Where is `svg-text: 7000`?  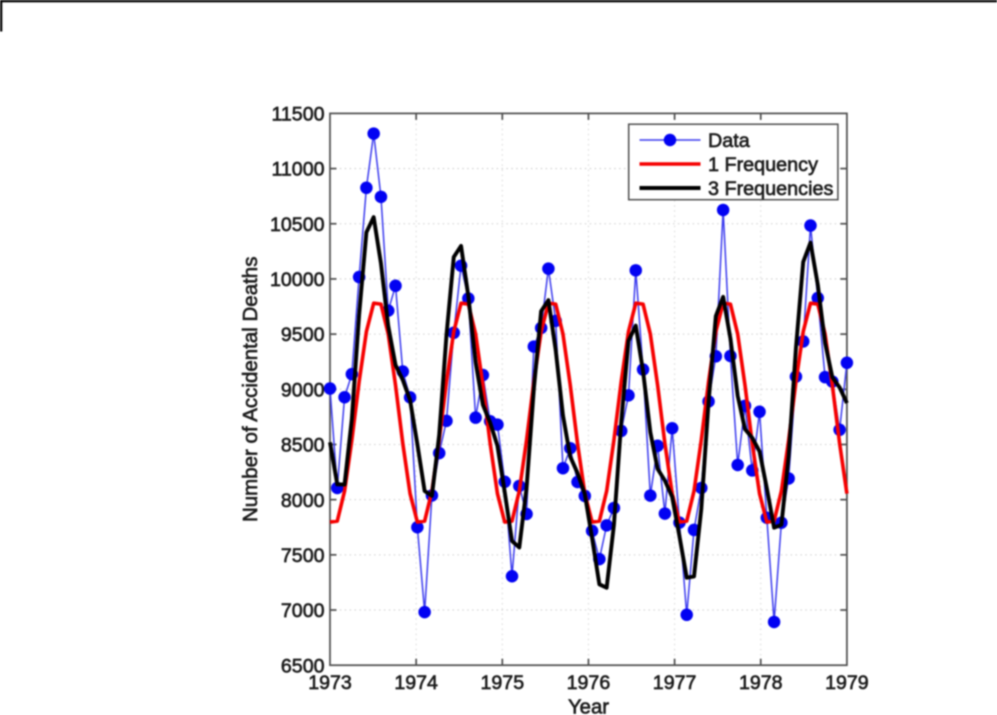 svg-text: 7000 is located at coordinates (303, 611).